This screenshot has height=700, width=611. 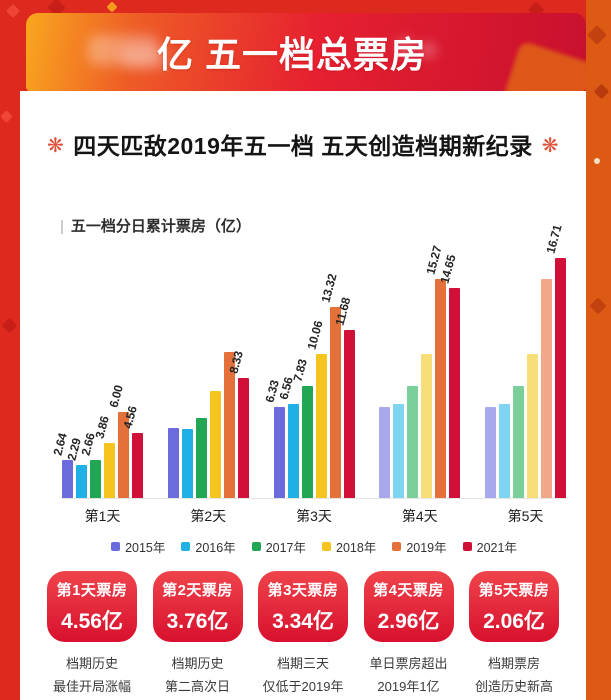 I want to click on bar-2017年: 7.83, so click(x=301, y=428).